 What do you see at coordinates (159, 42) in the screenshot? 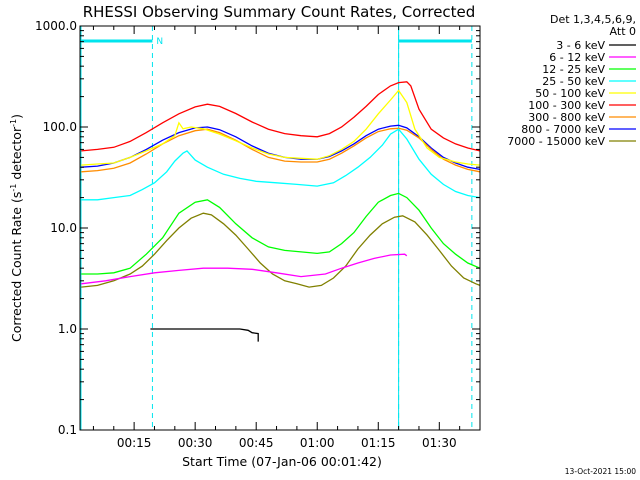
I see `night-label: N` at bounding box center [159, 42].